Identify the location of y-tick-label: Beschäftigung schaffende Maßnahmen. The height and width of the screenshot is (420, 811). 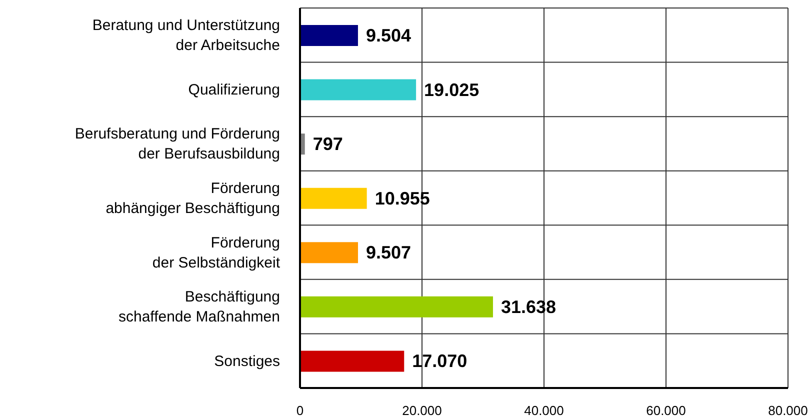
(199, 307).